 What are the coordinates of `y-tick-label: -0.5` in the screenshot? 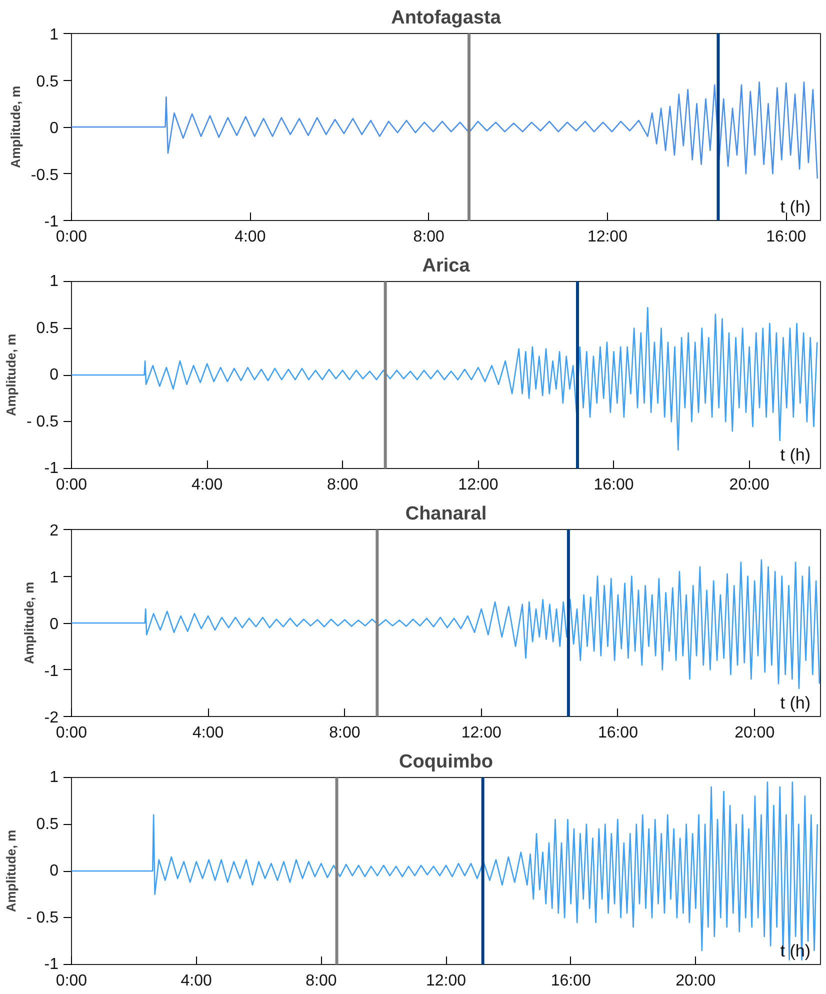 It's located at (44, 175).